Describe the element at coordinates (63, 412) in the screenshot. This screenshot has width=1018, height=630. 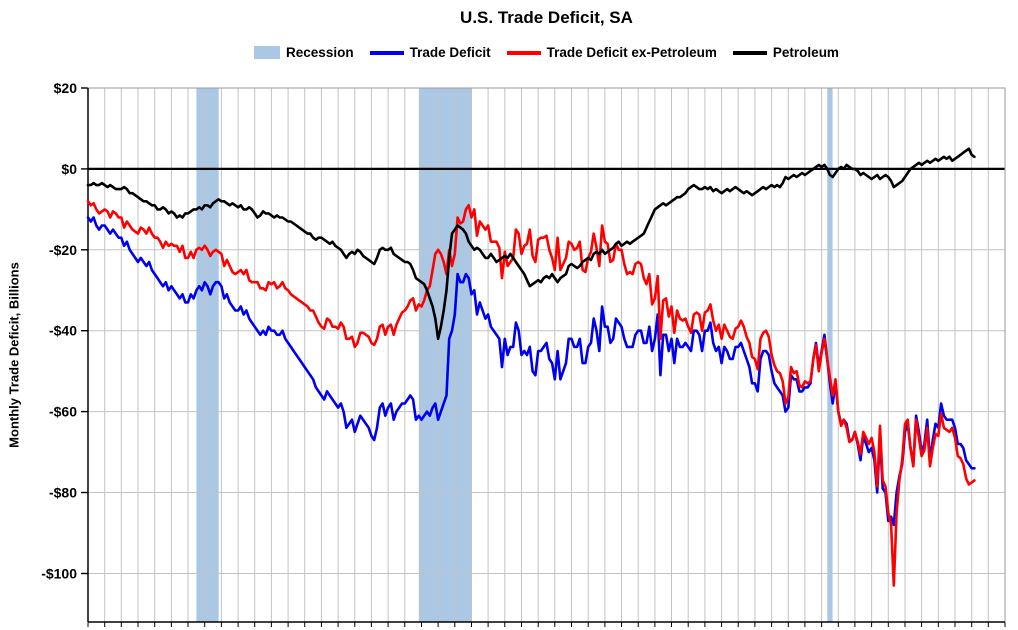
I see `y-tick-label: -$60` at that location.